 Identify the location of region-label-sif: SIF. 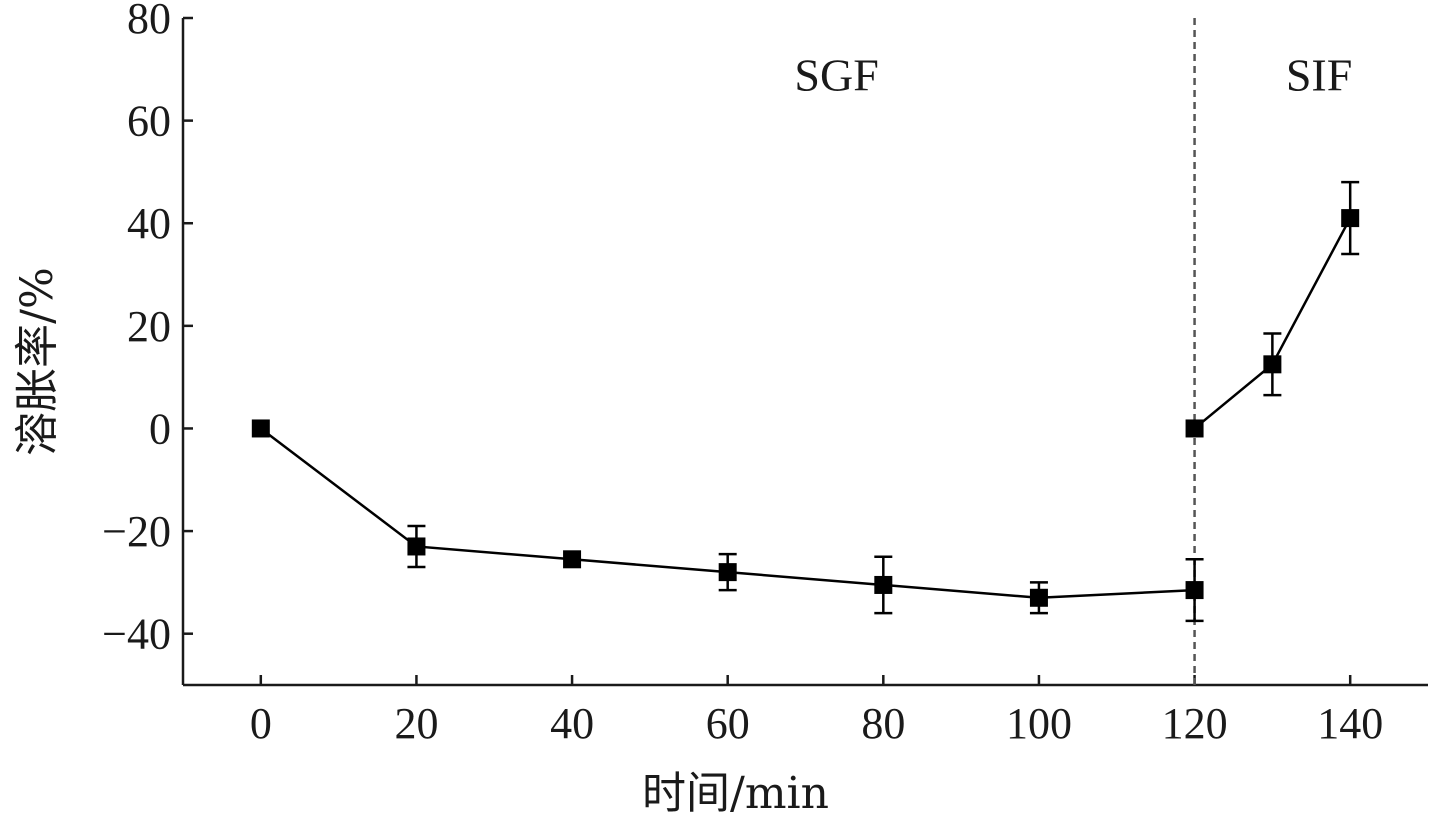
(1319, 74).